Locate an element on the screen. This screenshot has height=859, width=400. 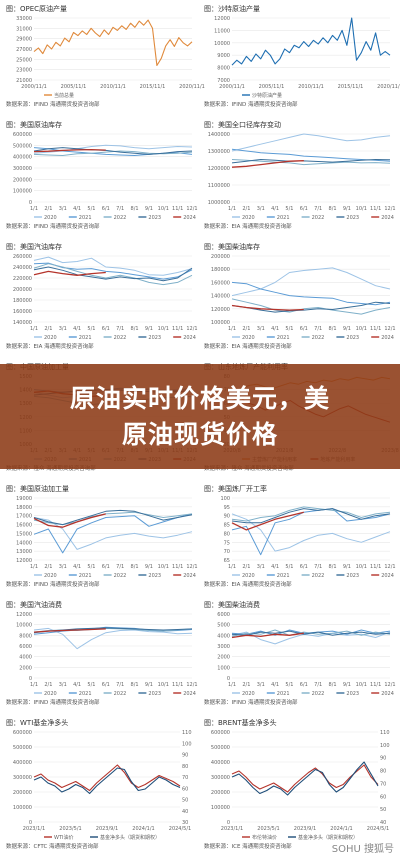
chart-title: 图：OPEC原油产量 is located at coordinates (36, 8).